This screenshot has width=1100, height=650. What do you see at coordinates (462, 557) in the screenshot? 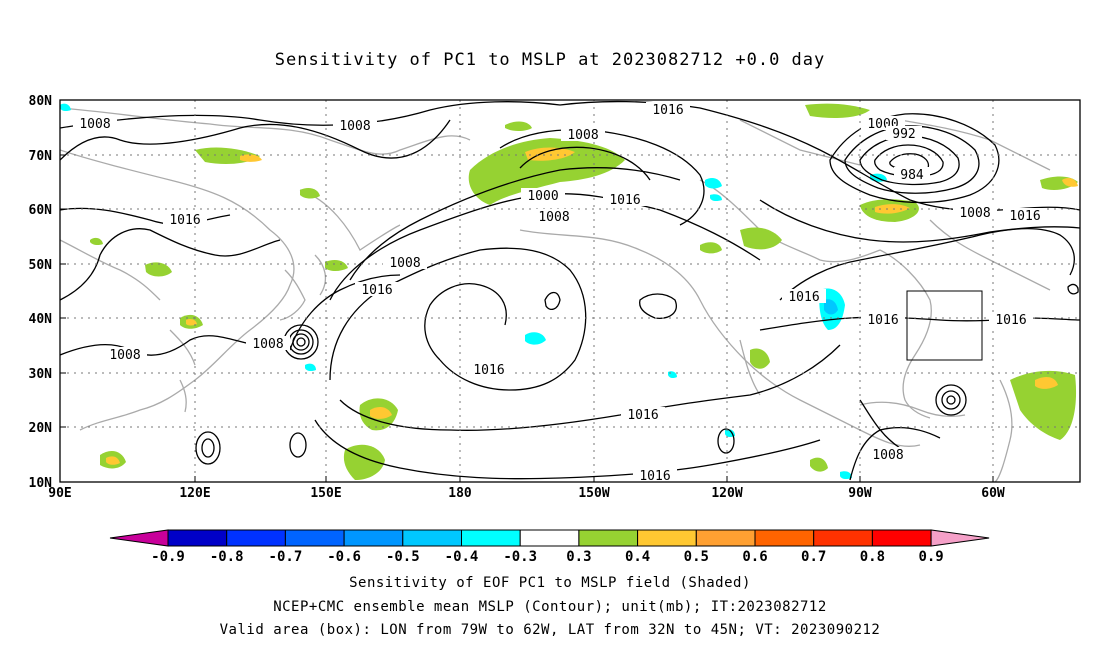
I see `colorbar-label: -0.4` at bounding box center [462, 557].